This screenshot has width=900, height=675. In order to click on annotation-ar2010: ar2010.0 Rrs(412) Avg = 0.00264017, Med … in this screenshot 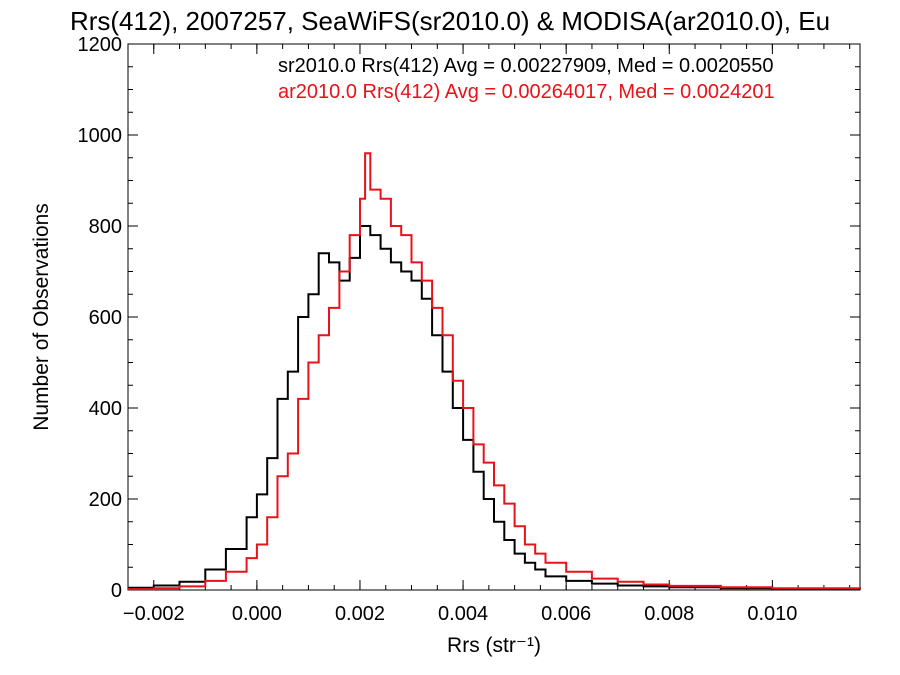, I will do `click(526, 92)`.